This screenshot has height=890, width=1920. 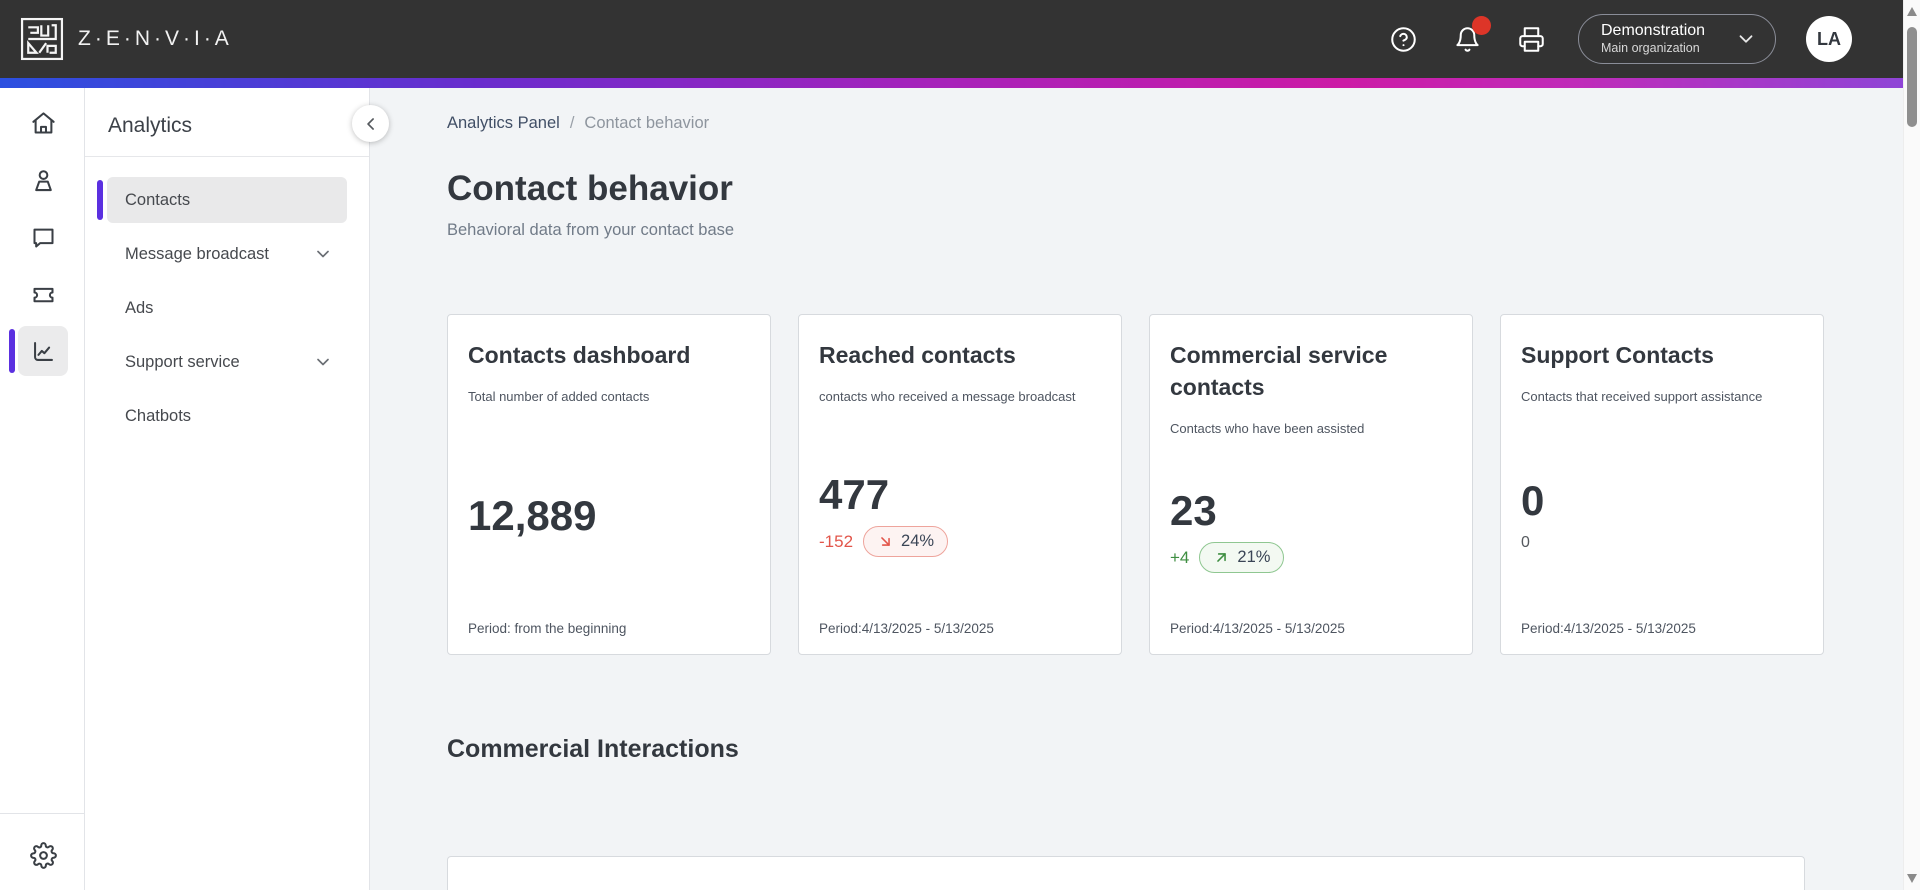 What do you see at coordinates (227, 156) in the screenshot?
I see `sidebar-divider` at bounding box center [227, 156].